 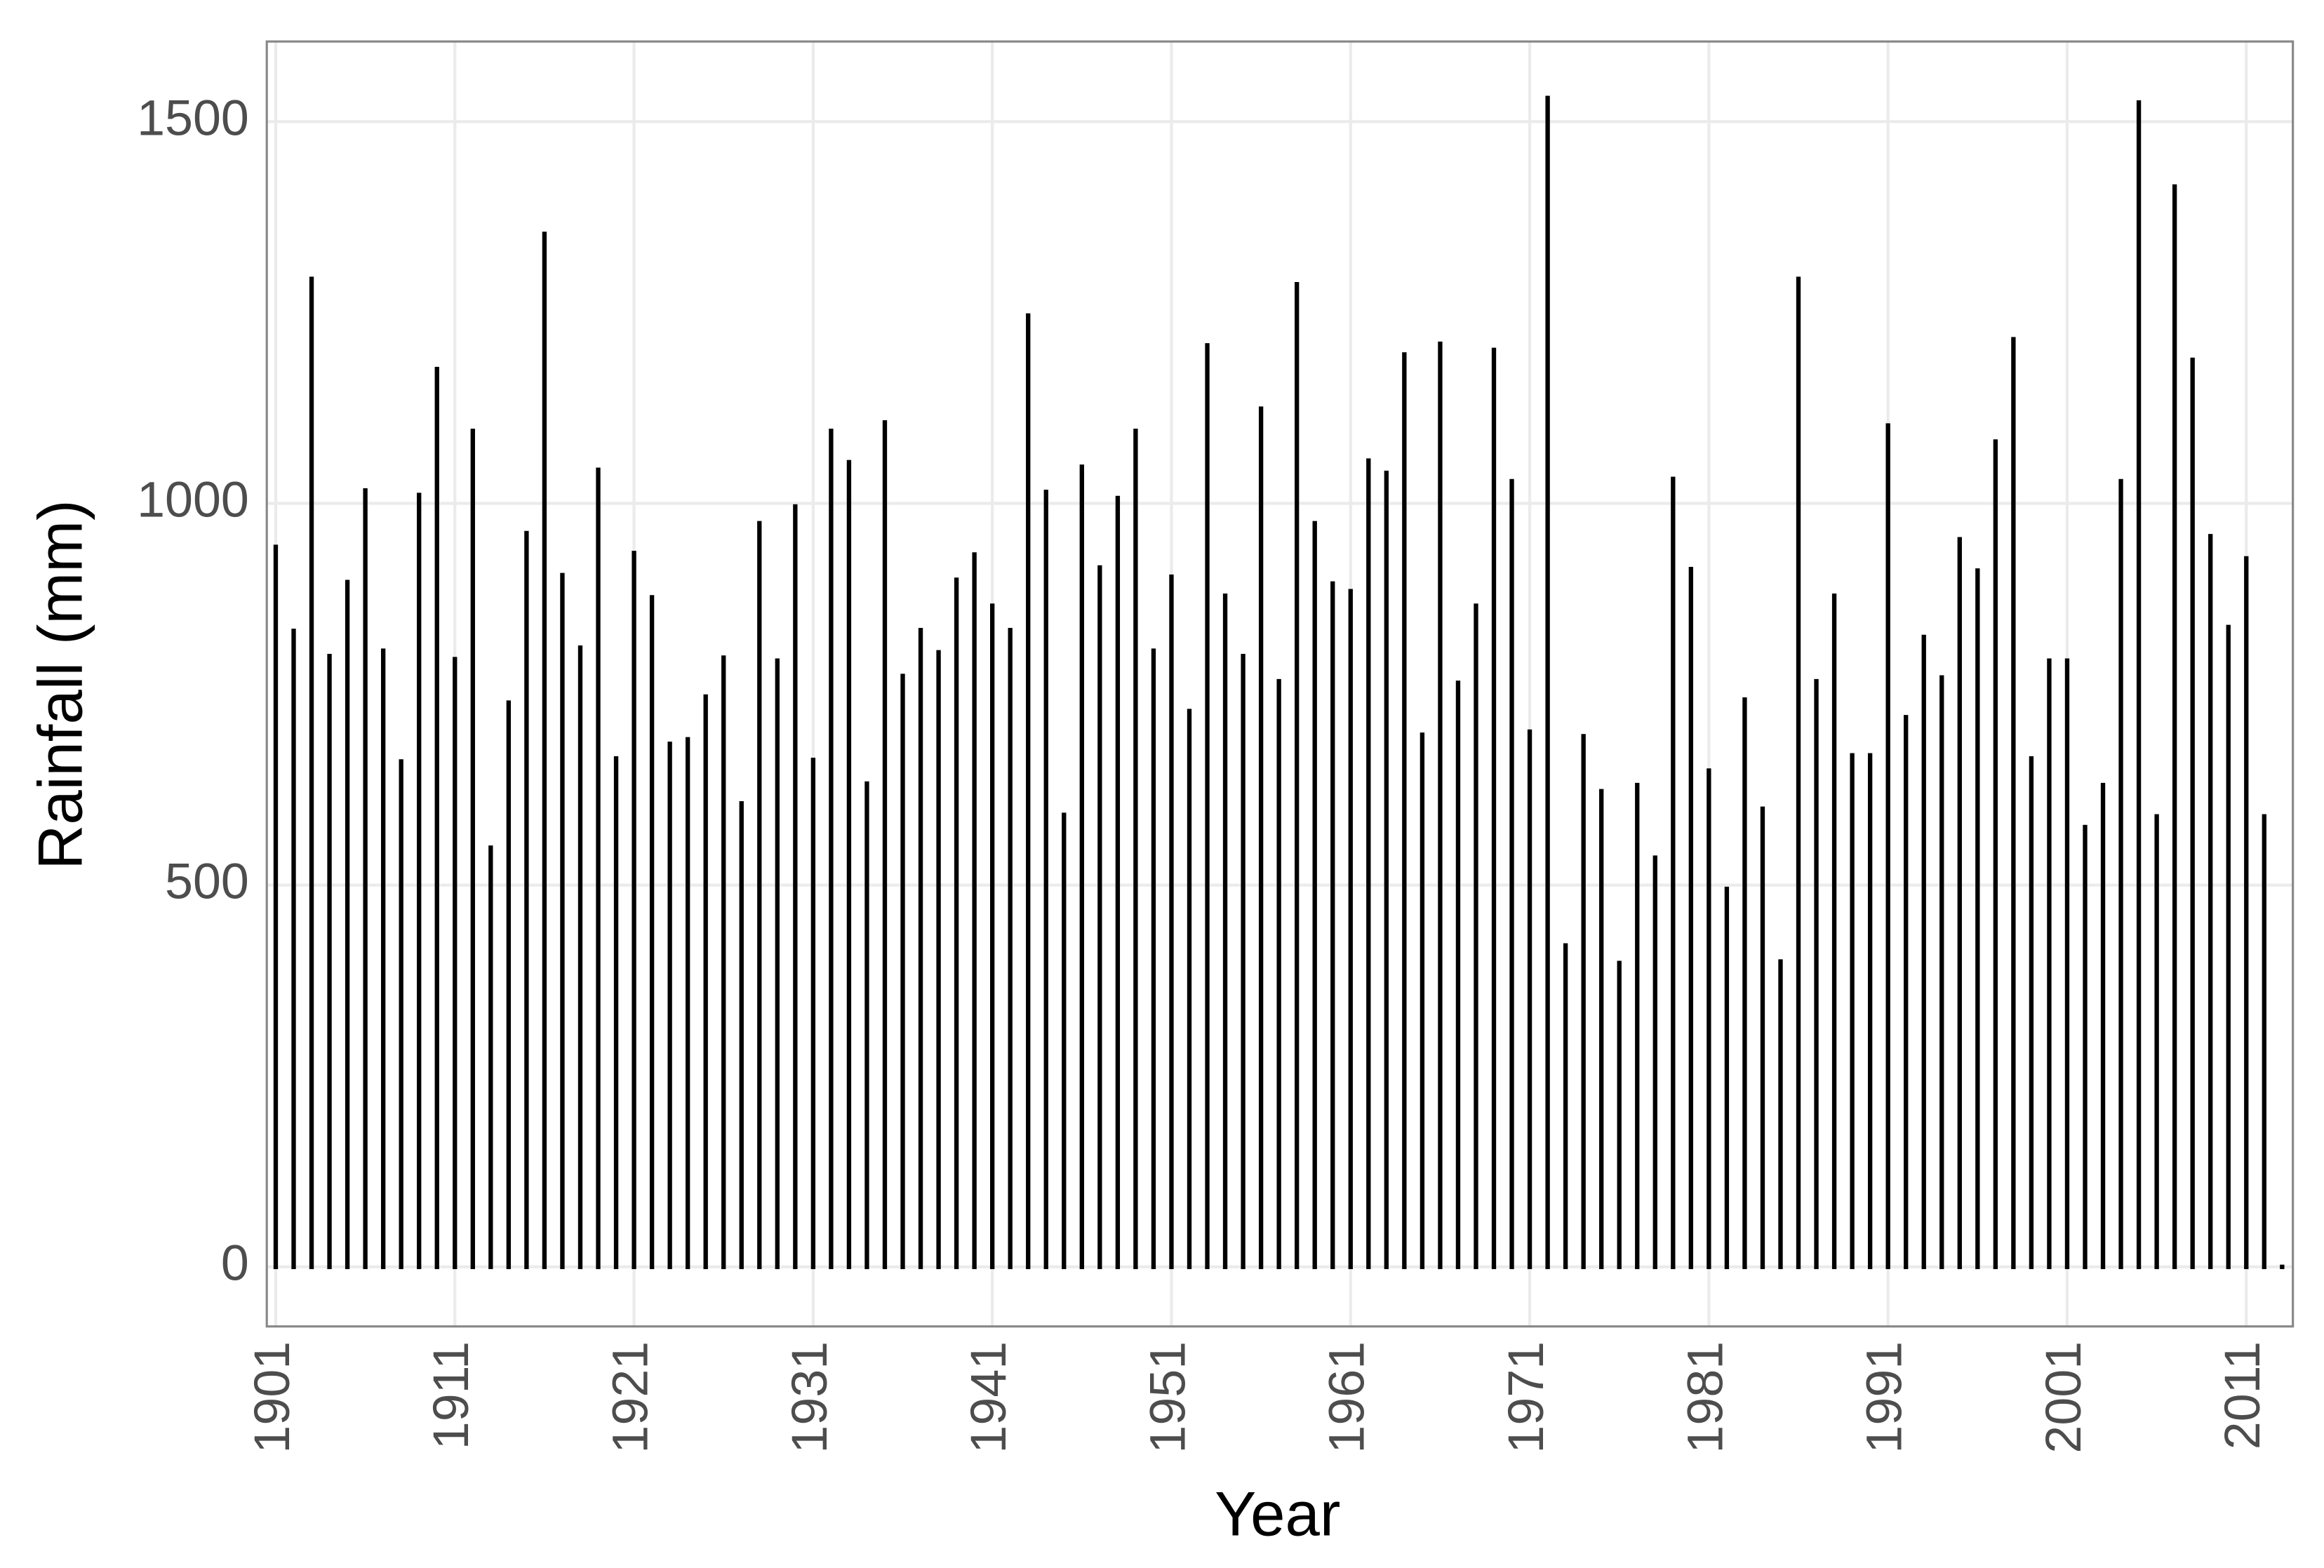 What do you see at coordinates (235, 1264) in the screenshot?
I see `y-tick-label: 0` at bounding box center [235, 1264].